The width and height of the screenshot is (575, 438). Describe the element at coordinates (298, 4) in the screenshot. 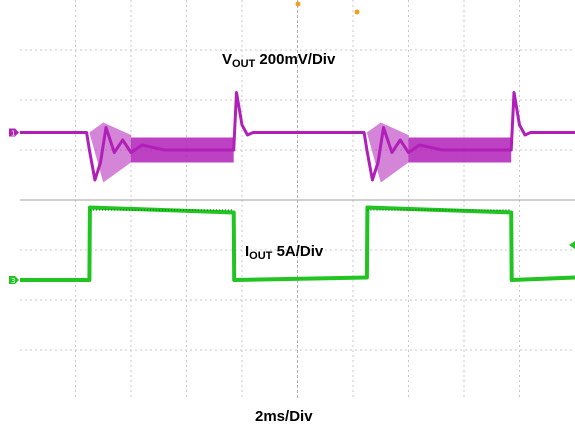

I see `trigger-position-marker` at that location.